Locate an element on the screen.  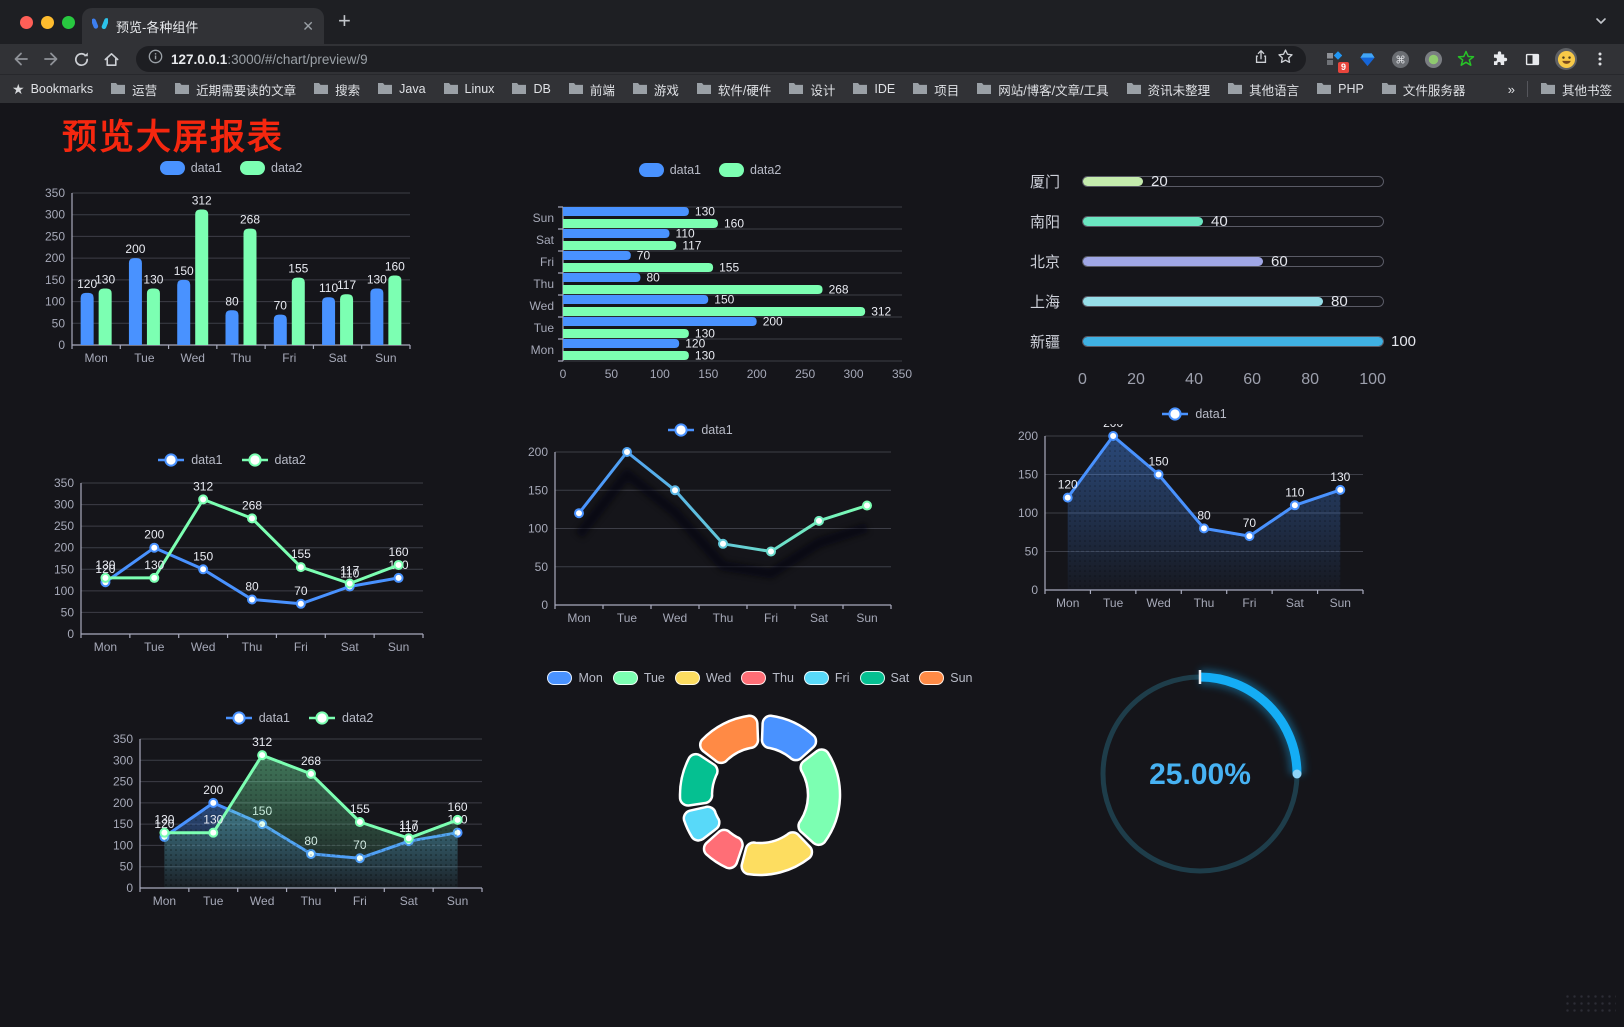
svg-text: 110 is located at coordinates (328, 288).